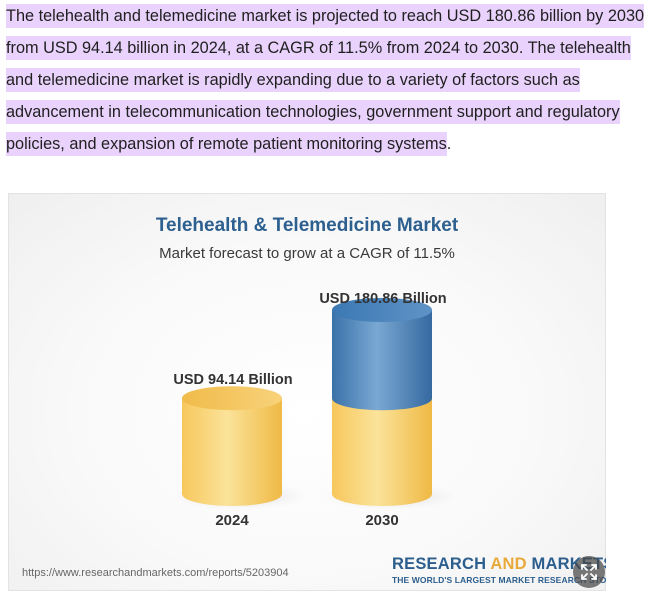 Image resolution: width=652 pixels, height=595 pixels. What do you see at coordinates (449, 144) in the screenshot?
I see `paragraph-end: .` at bounding box center [449, 144].